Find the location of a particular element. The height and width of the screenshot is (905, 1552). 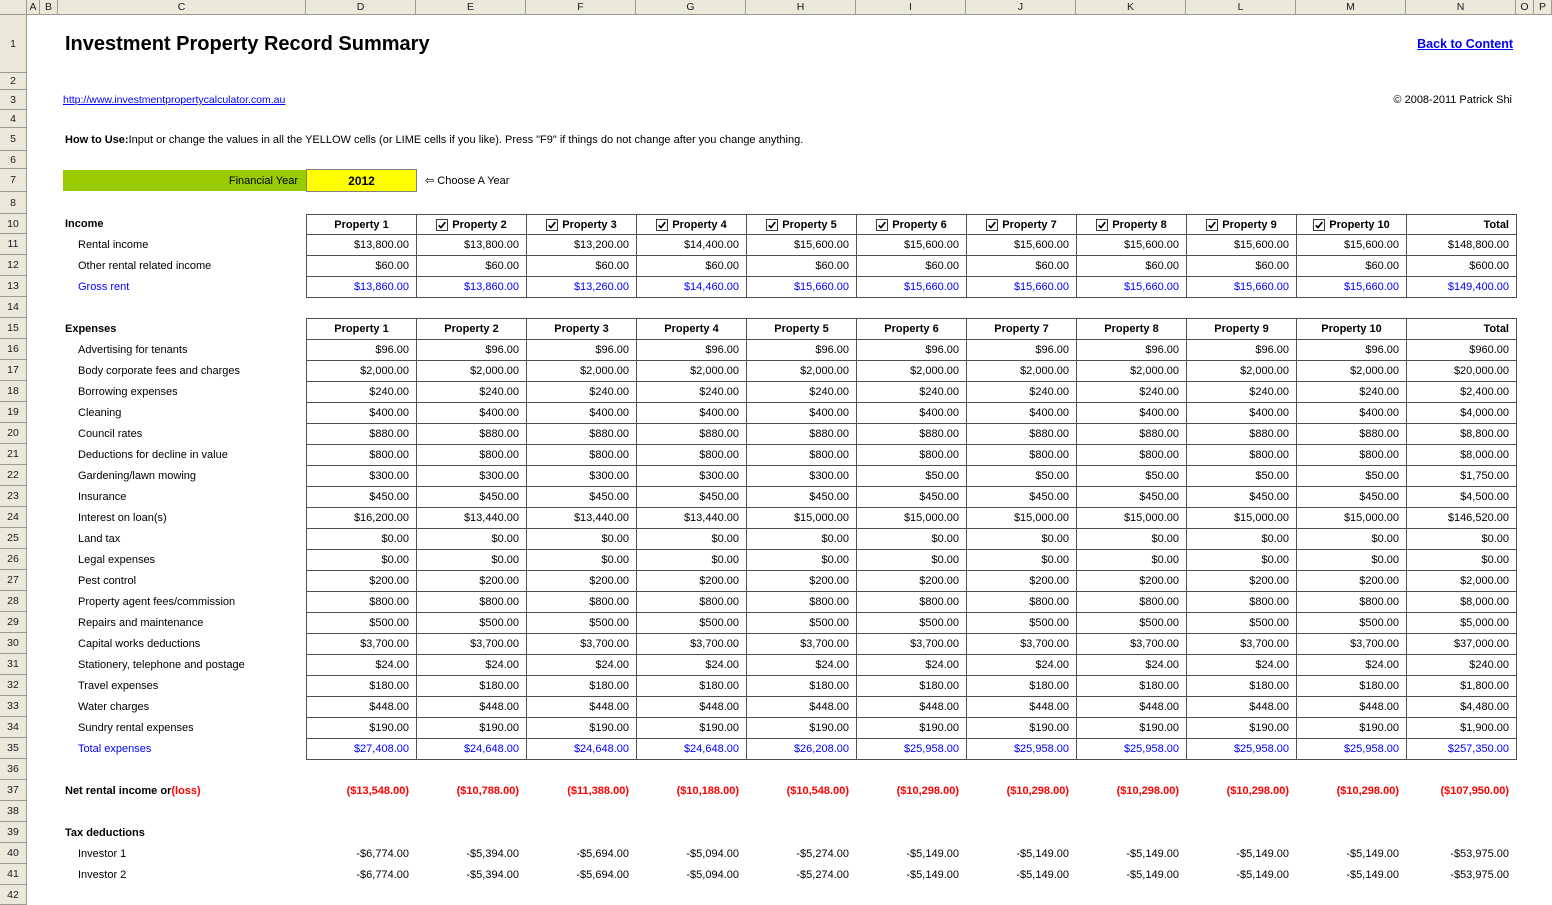

expenses-cell: $2,400.00 is located at coordinates (1462, 392).